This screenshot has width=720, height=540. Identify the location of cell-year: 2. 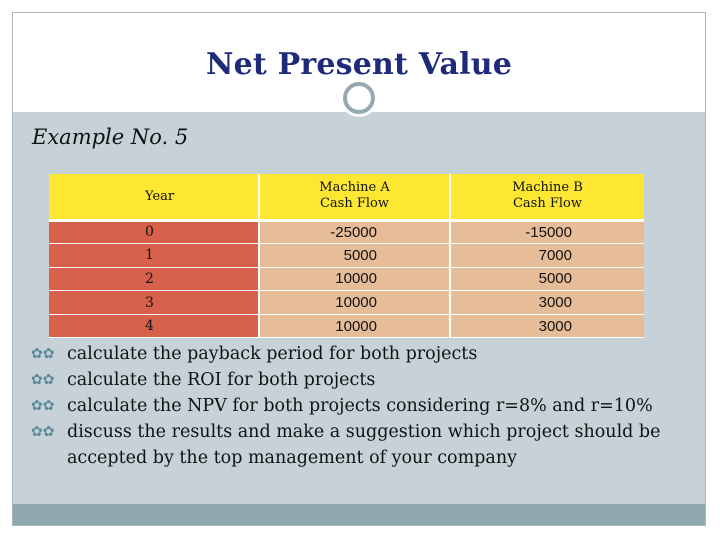
(154, 279).